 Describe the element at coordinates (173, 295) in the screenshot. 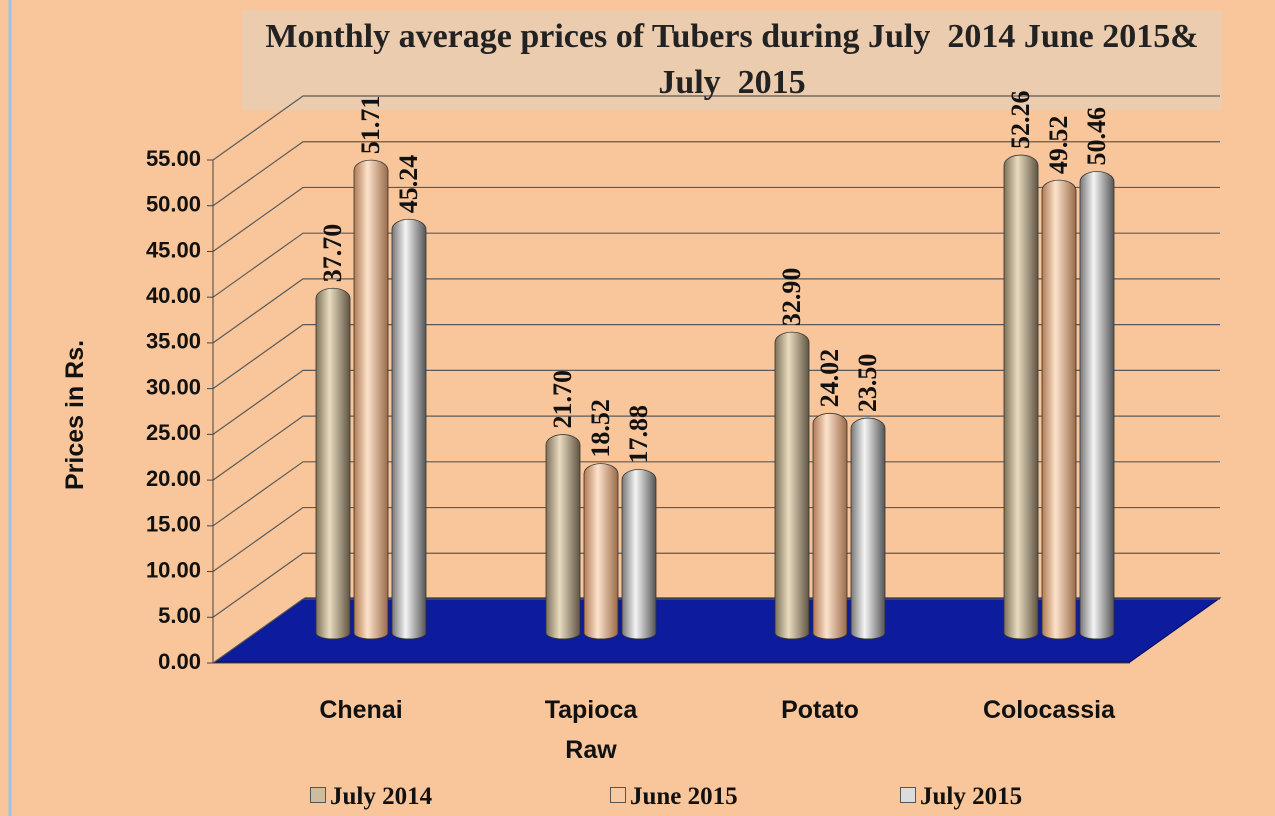

I see `y-tick-label: 40.00` at that location.